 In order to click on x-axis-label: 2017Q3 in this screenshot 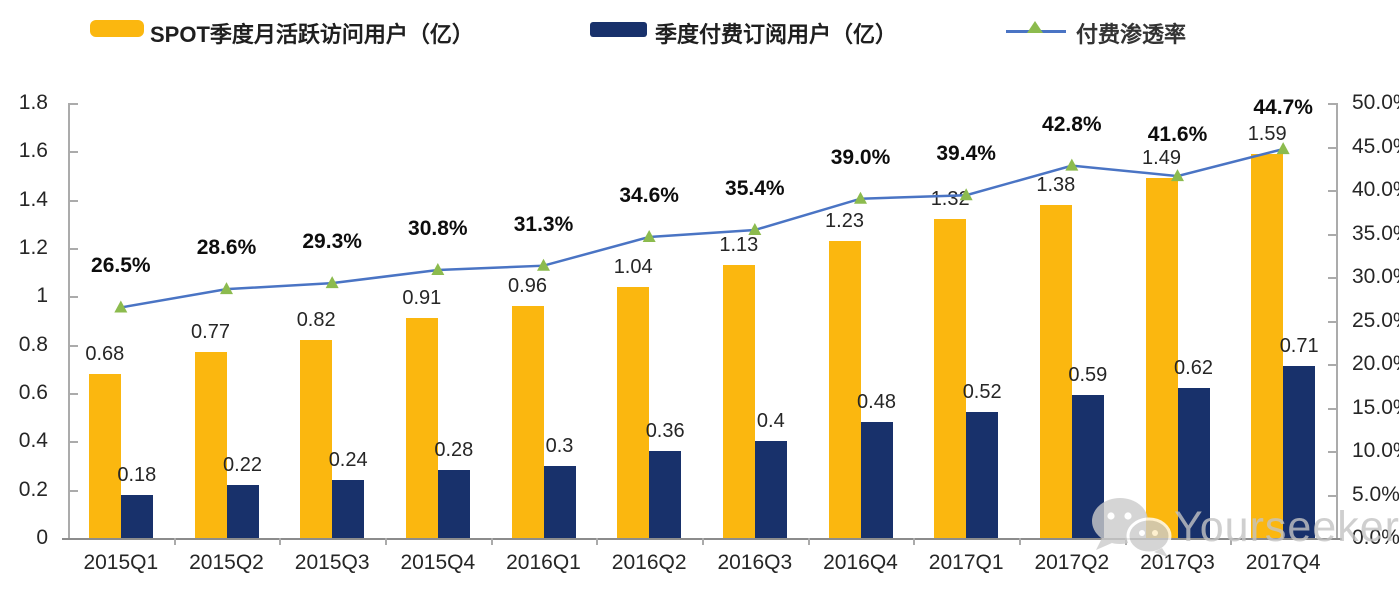, I will do `click(1177, 562)`.